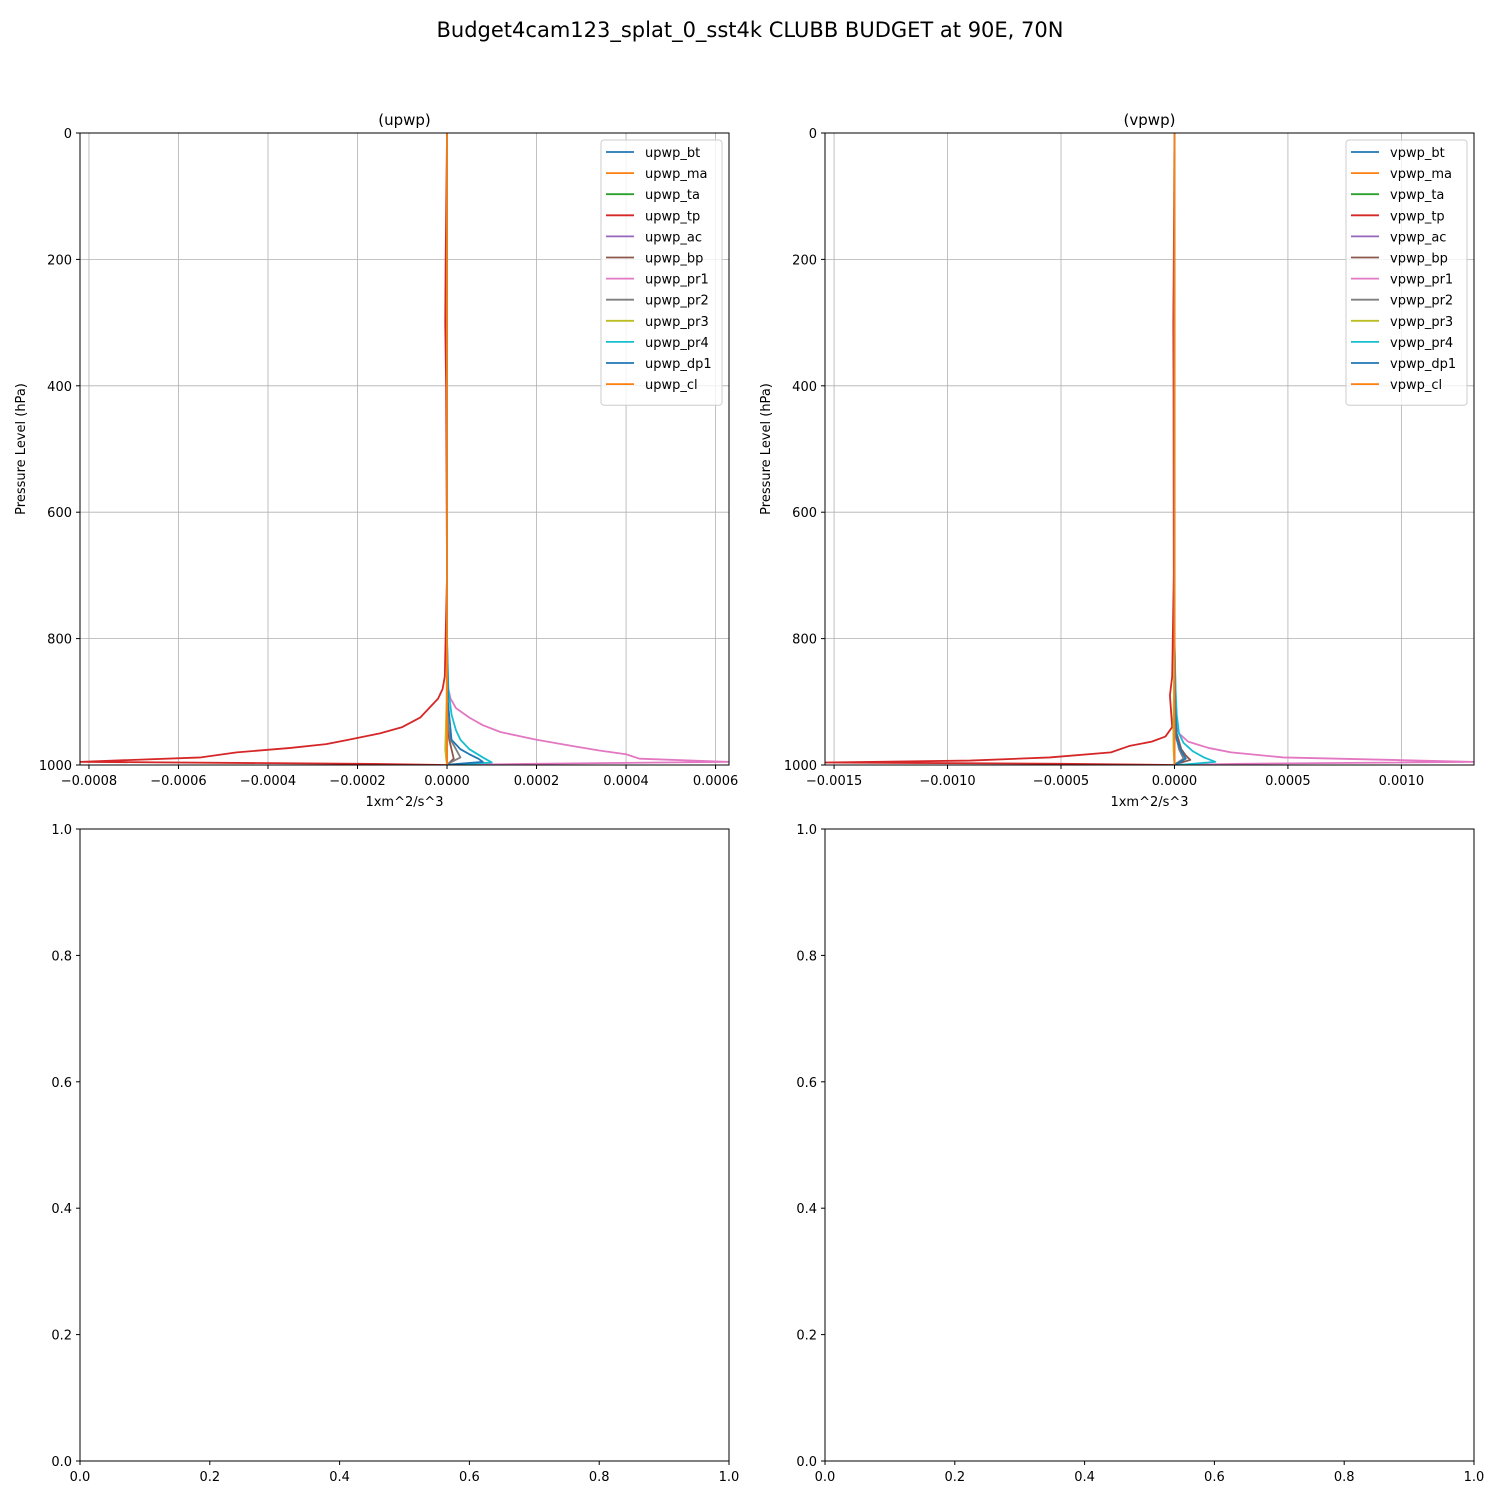 The width and height of the screenshot is (1500, 1500). What do you see at coordinates (1417, 216) in the screenshot?
I see `legend-entry: vpwp_tp` at bounding box center [1417, 216].